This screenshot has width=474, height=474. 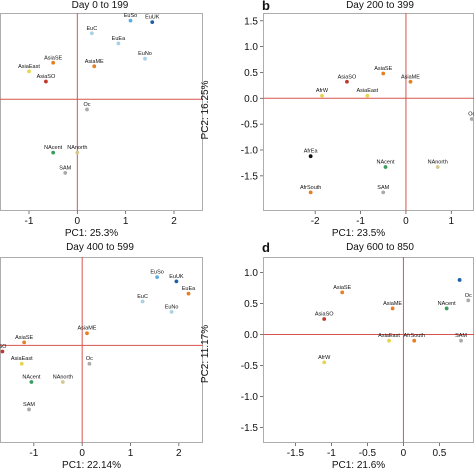 I want to click on y-tick-label: 0.5, so click(x=251, y=304).